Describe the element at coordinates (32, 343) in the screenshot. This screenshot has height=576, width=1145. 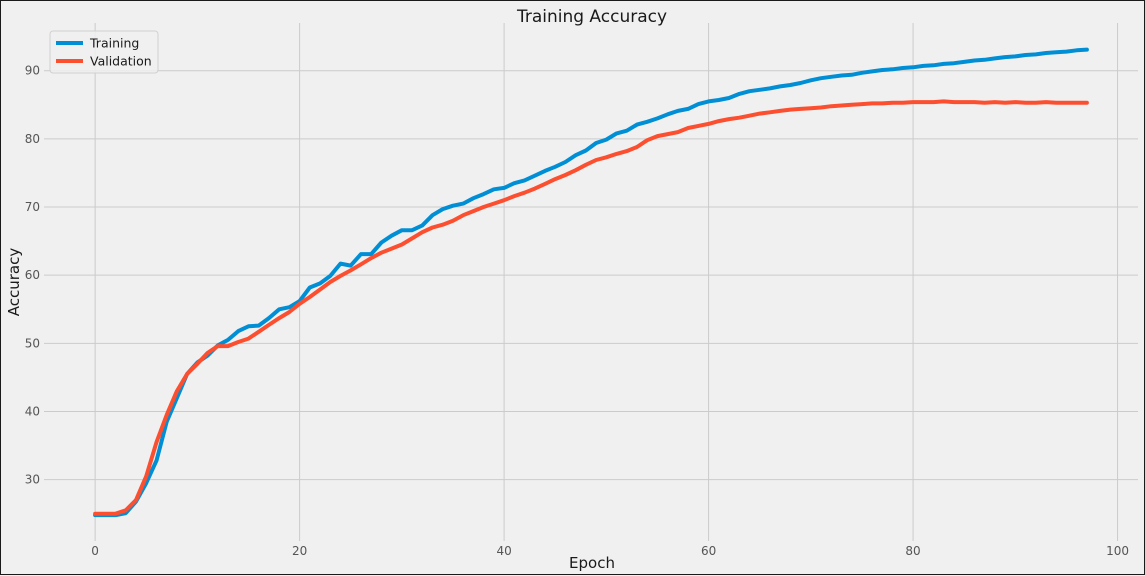
I see `y-tick-label: 50` at that location.